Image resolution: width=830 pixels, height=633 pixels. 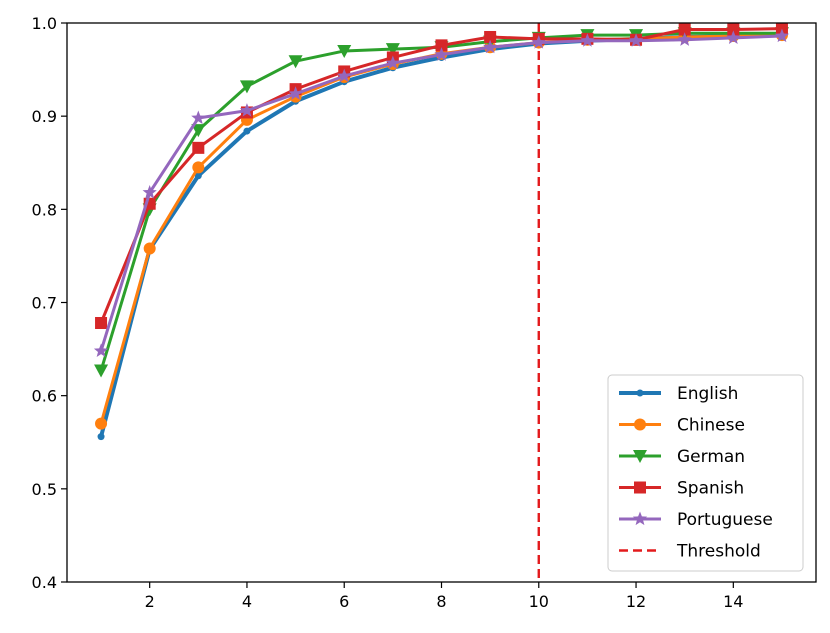 I want to click on x-tick-label: 14, so click(x=733, y=601).